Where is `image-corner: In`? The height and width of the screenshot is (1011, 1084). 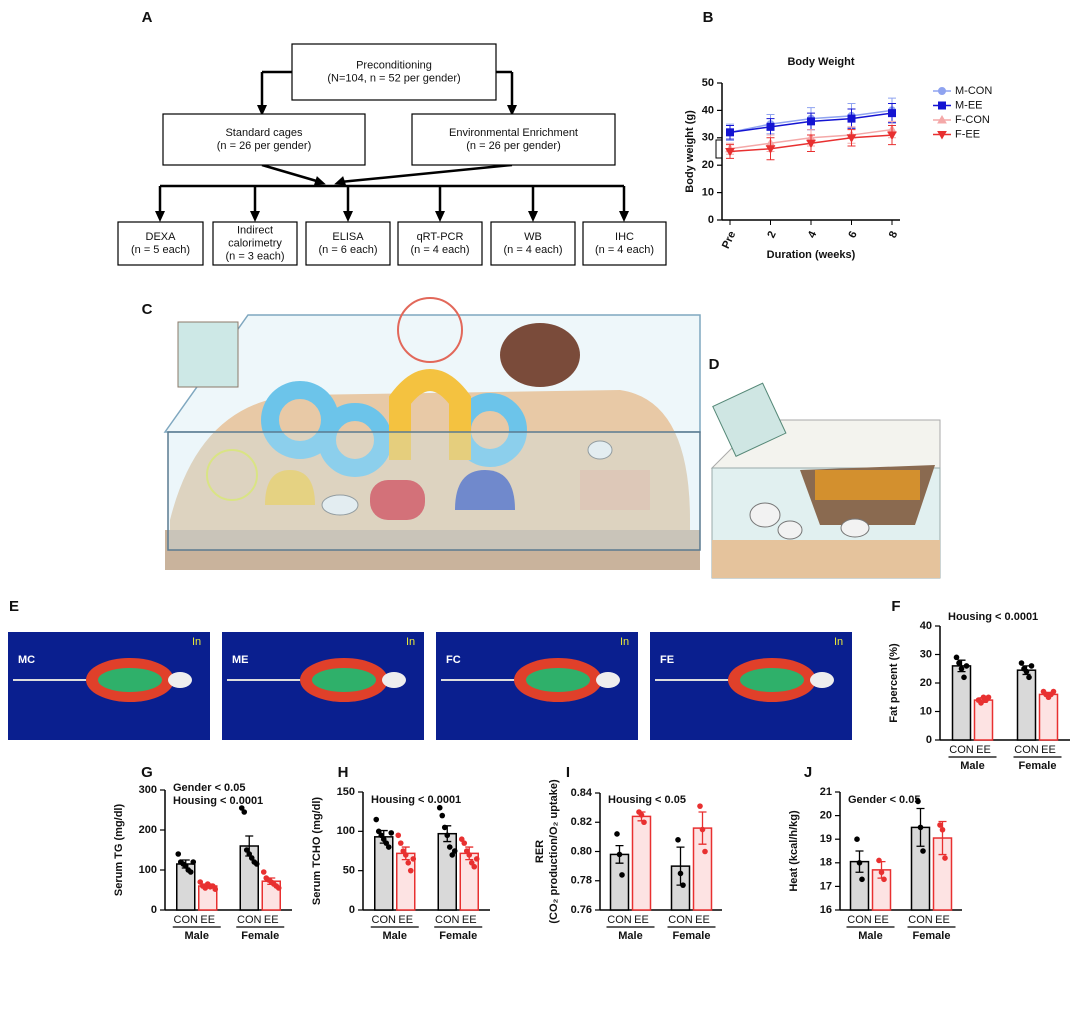
image-corner: In is located at coordinates (410, 642).